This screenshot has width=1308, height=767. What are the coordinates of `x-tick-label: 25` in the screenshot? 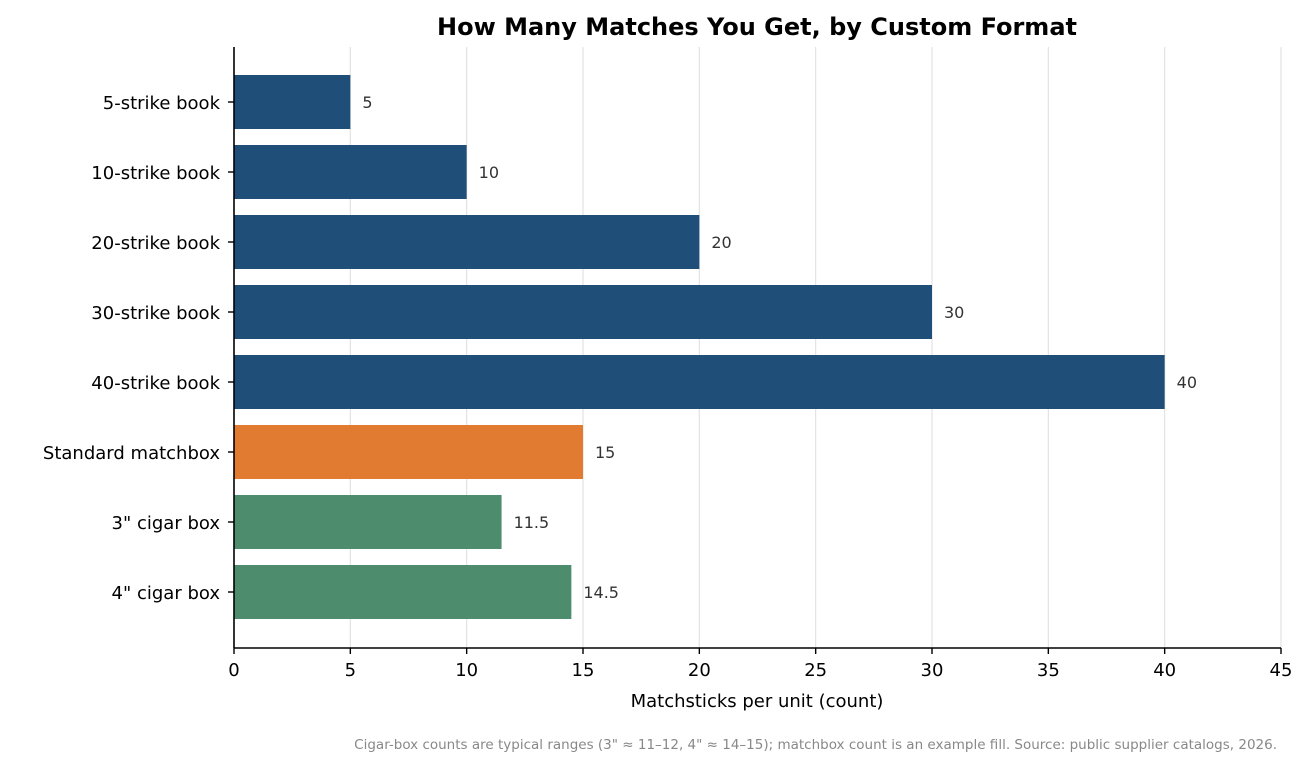 It's located at (815, 670).